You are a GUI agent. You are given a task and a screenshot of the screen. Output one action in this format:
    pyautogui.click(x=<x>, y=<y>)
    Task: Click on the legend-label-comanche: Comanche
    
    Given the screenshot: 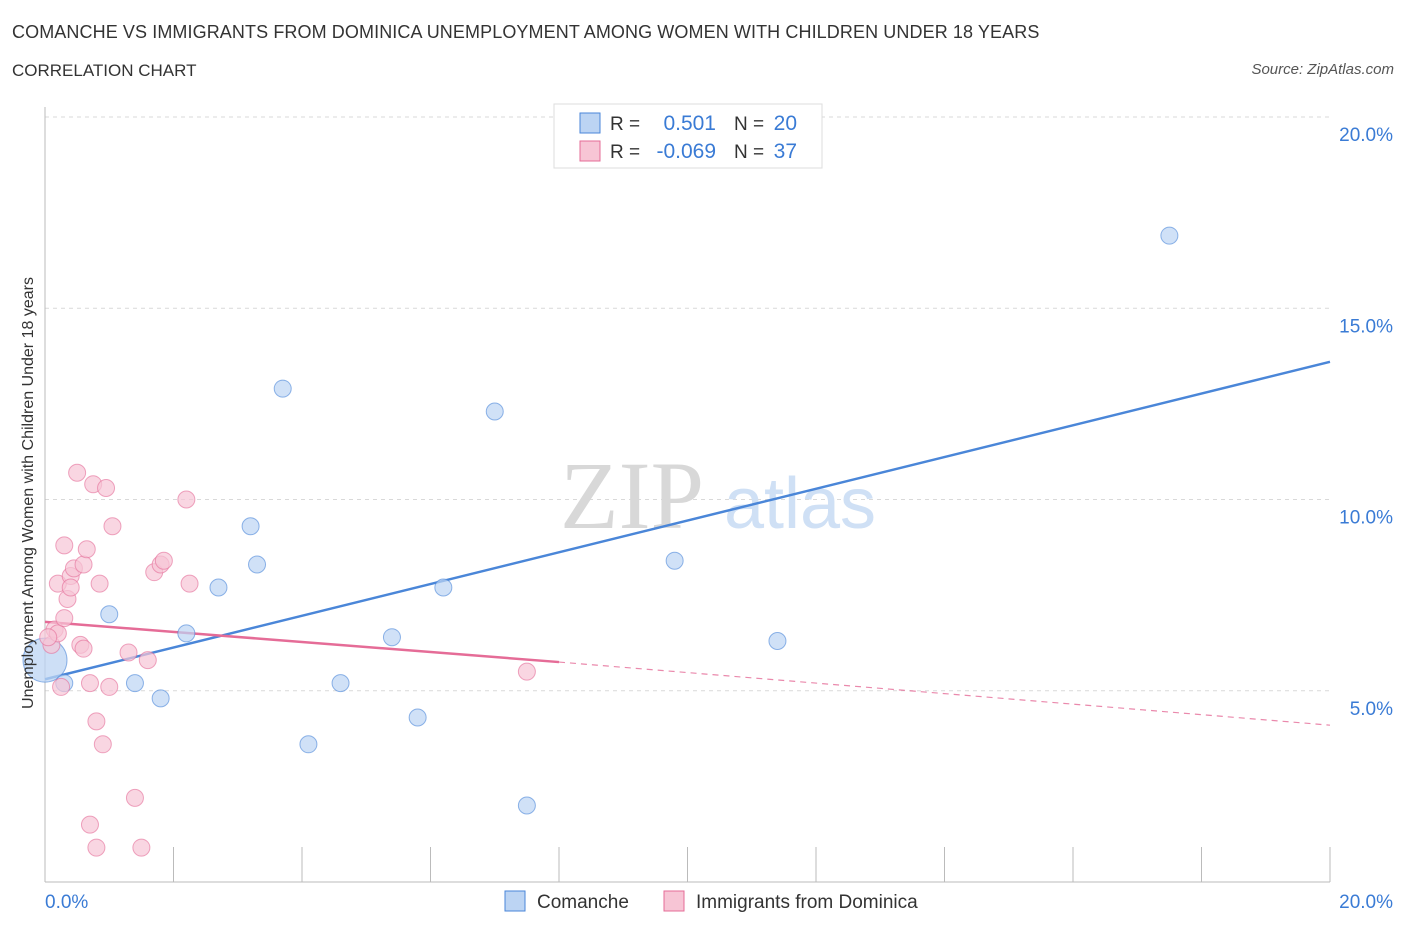 What is the action you would take?
    pyautogui.click(x=583, y=902)
    